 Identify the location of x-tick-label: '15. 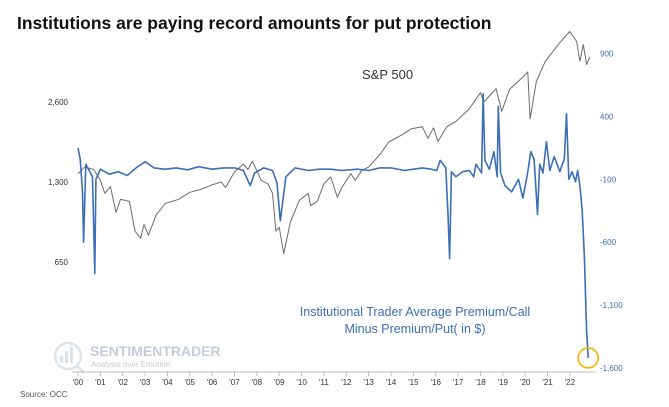
(413, 382).